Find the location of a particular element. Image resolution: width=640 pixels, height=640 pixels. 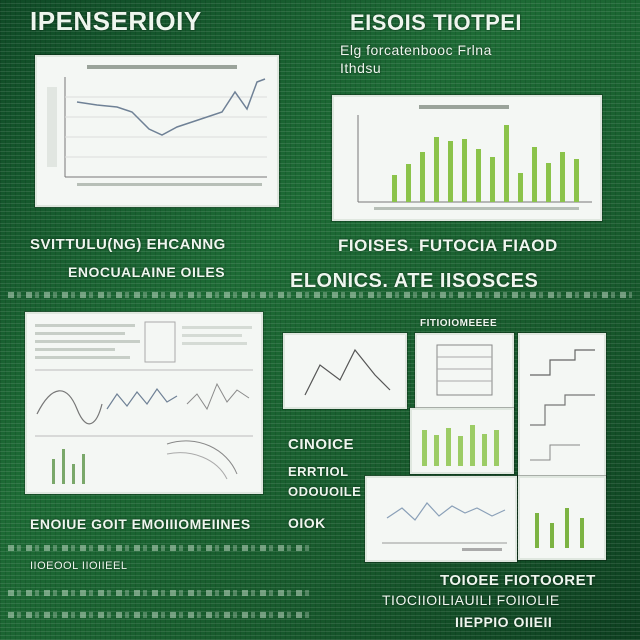

bar-chart is located at coordinates (474, 157).